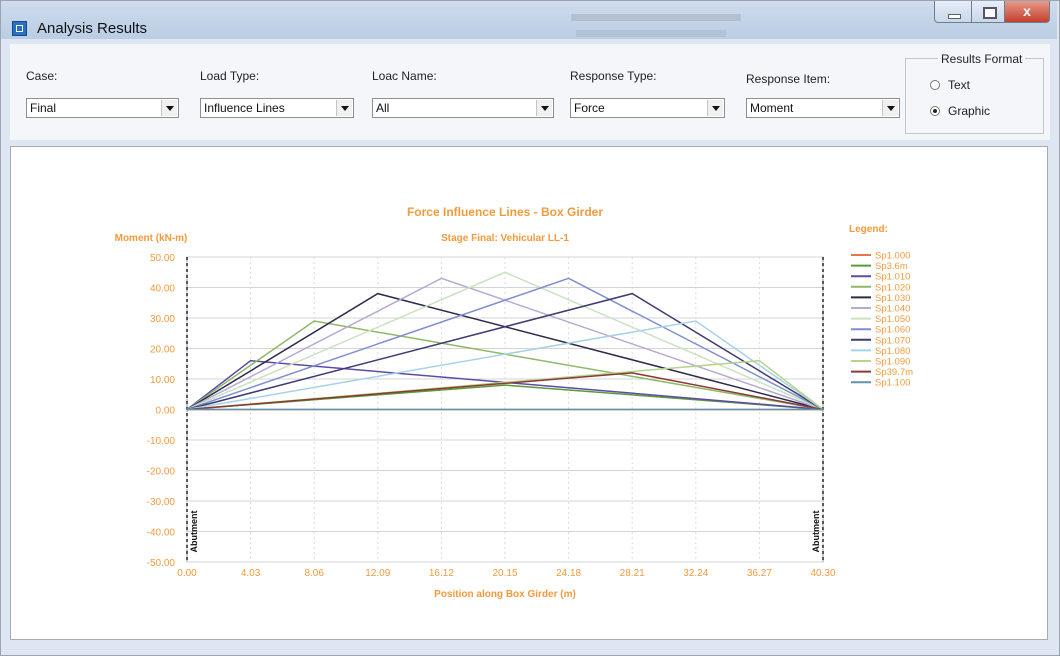 This screenshot has height=656, width=1060. What do you see at coordinates (613, 76) in the screenshot?
I see `response-type-label: Response Type:` at bounding box center [613, 76].